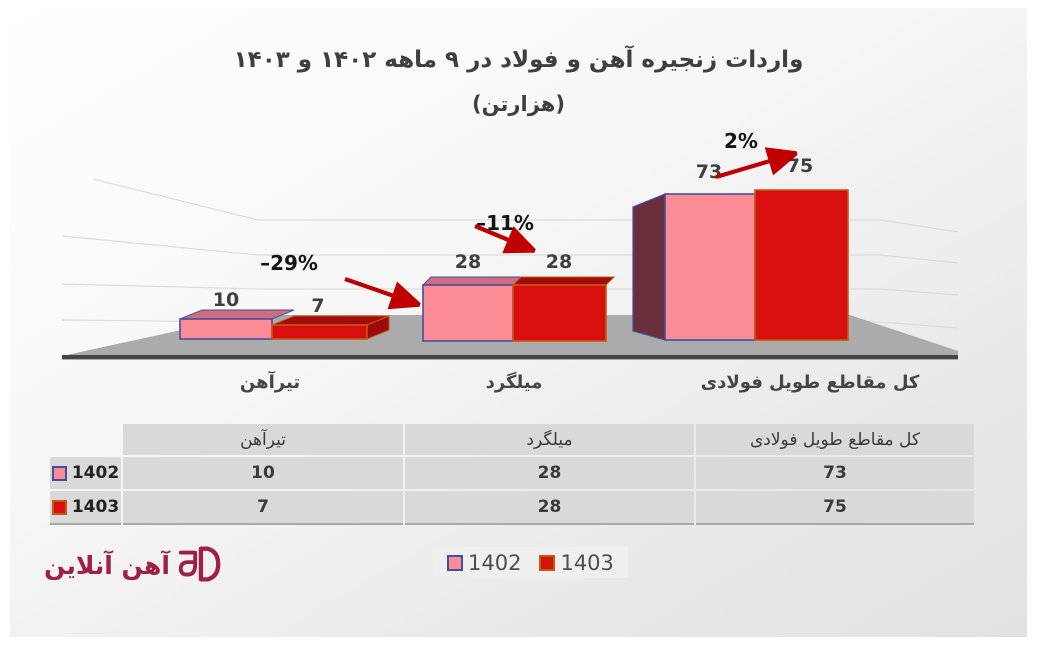  What do you see at coordinates (263, 439) in the screenshot?
I see `table-header-cell: تیرآهن` at bounding box center [263, 439].